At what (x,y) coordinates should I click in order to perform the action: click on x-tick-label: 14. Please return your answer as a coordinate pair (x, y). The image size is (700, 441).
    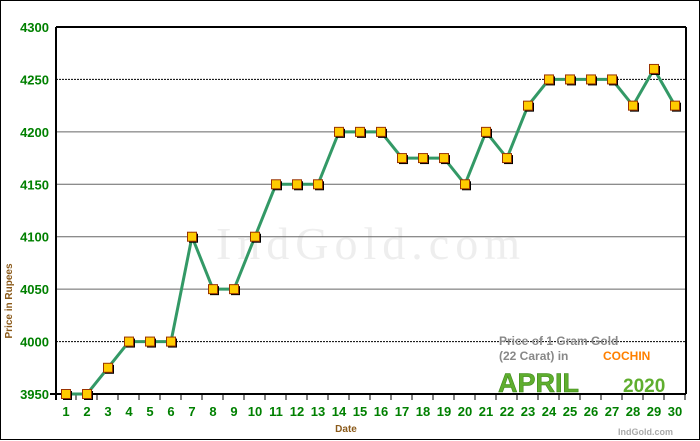
    Looking at the image, I should click on (339, 411).